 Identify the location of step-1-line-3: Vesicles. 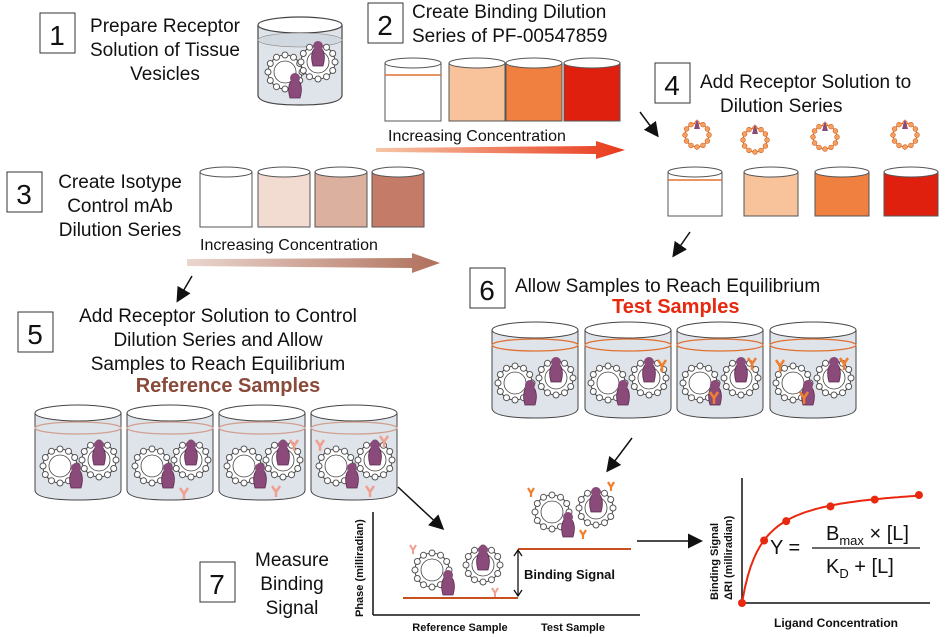
(165, 74).